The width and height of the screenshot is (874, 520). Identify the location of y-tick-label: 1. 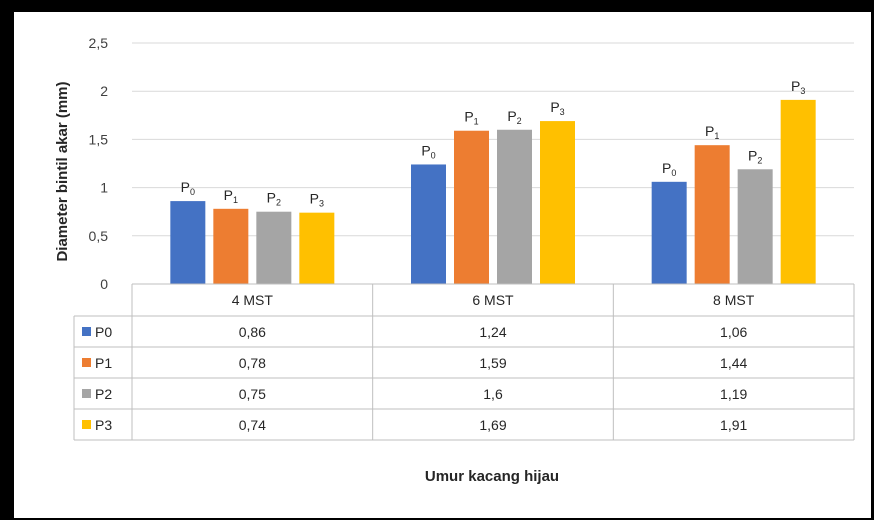
(104, 188).